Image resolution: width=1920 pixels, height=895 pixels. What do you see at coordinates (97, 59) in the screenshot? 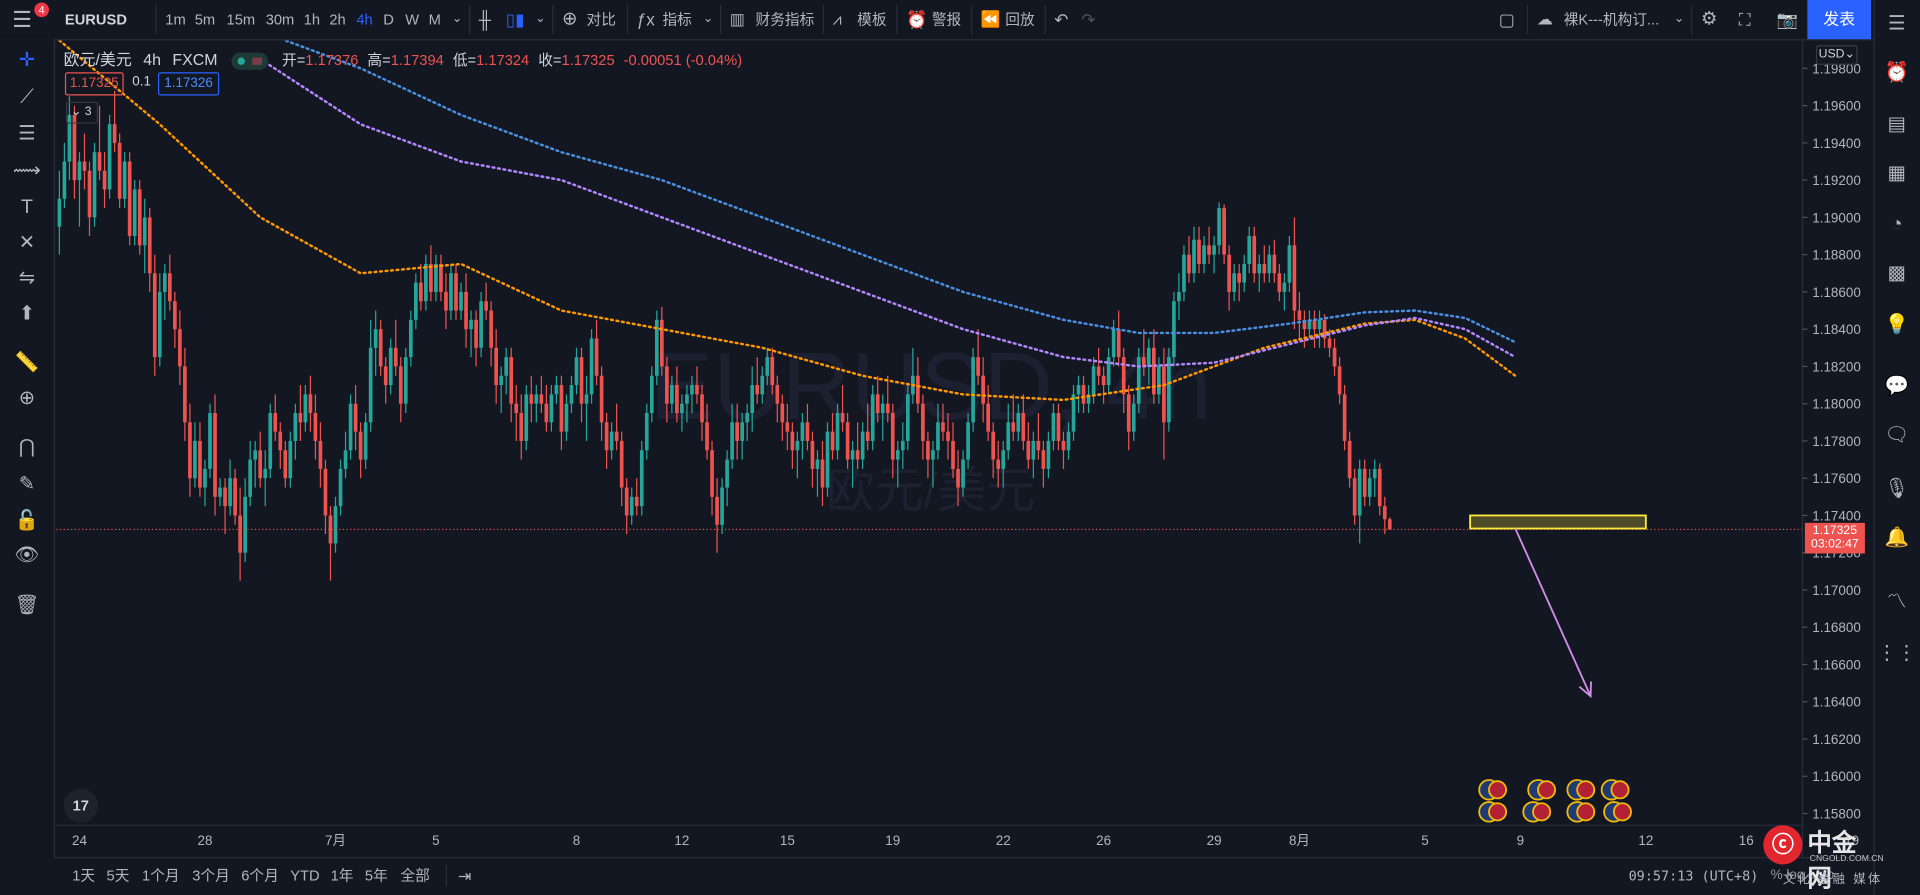
I see `legend-title: 欧元/美元` at bounding box center [97, 59].